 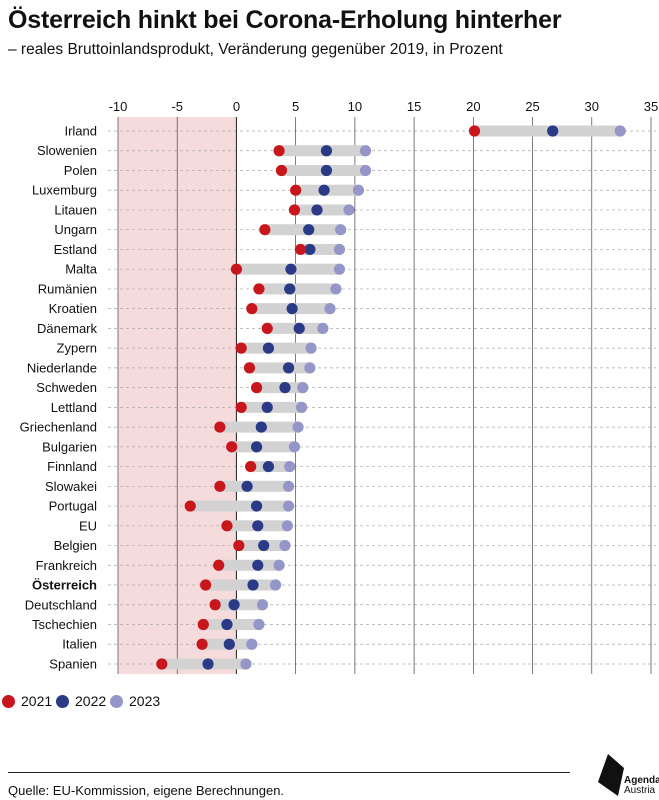 I want to click on legend-label-2022: 2022, so click(x=91, y=701).